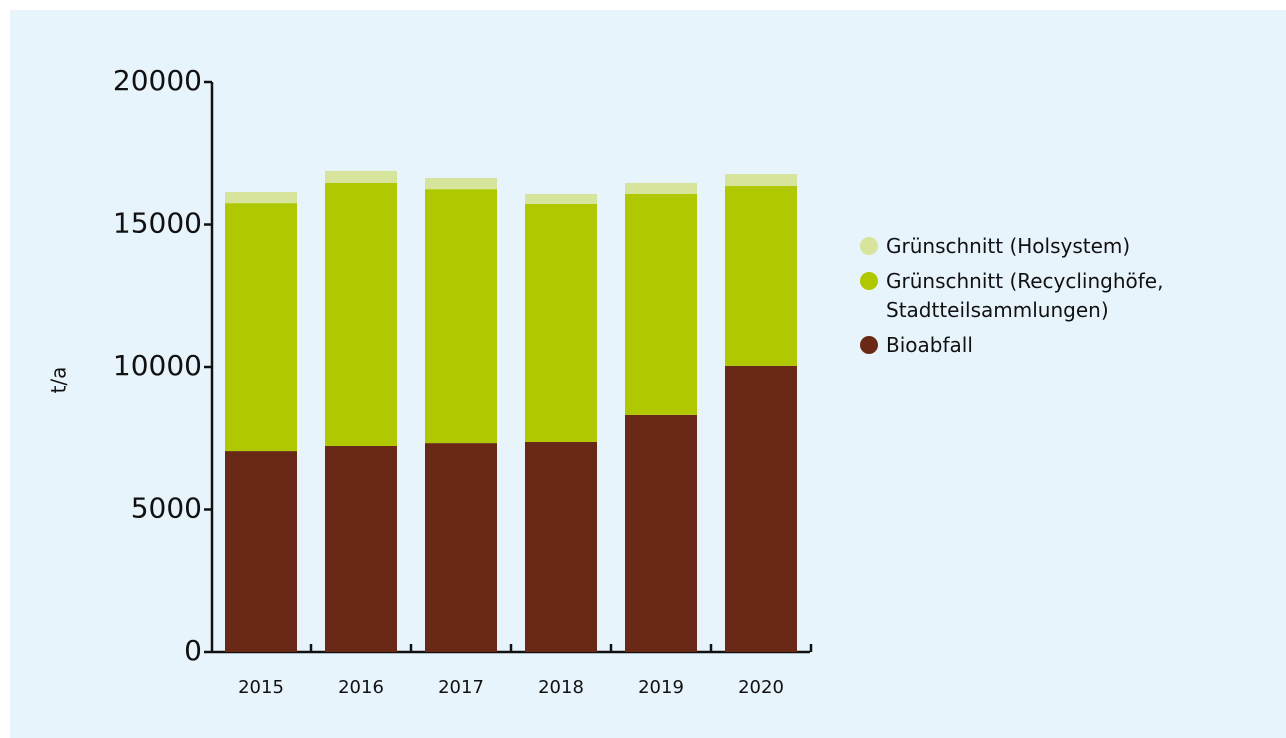  Describe the element at coordinates (461, 687) in the screenshot. I see `x-tick-label: 2017` at that location.